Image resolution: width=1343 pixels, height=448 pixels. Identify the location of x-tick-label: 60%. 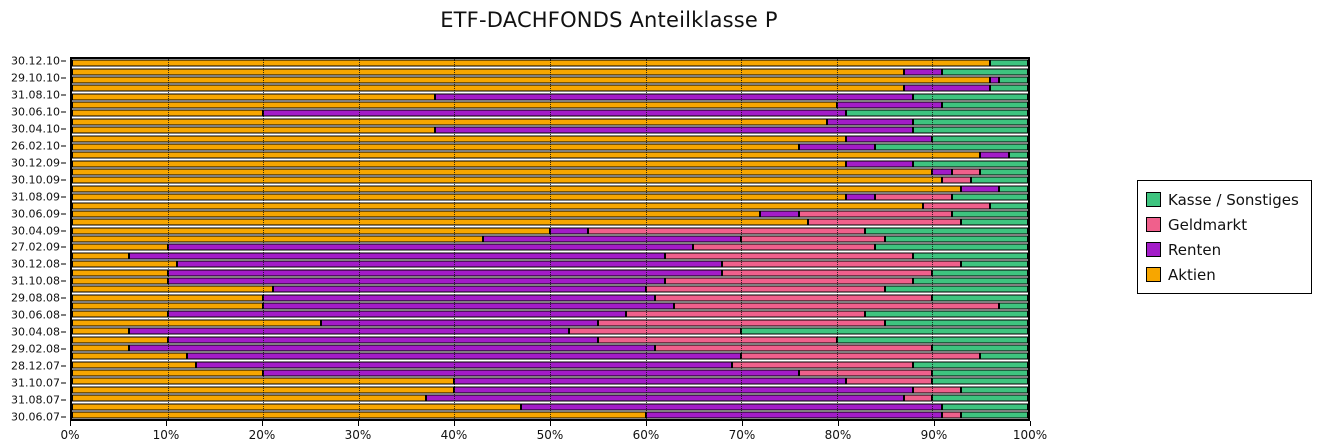
(646, 435).